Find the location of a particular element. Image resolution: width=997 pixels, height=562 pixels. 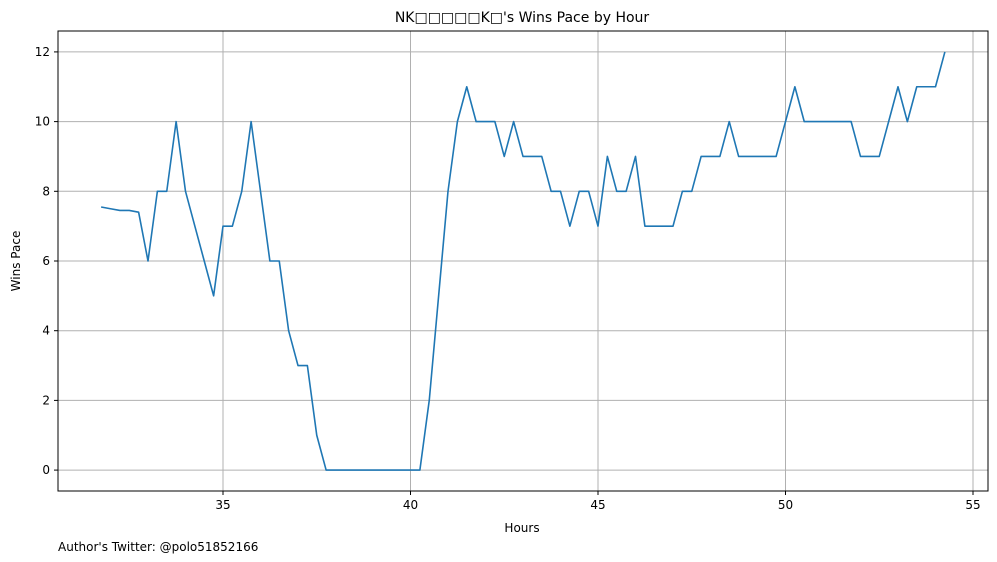

y-tick-label: 6 is located at coordinates (46, 261).